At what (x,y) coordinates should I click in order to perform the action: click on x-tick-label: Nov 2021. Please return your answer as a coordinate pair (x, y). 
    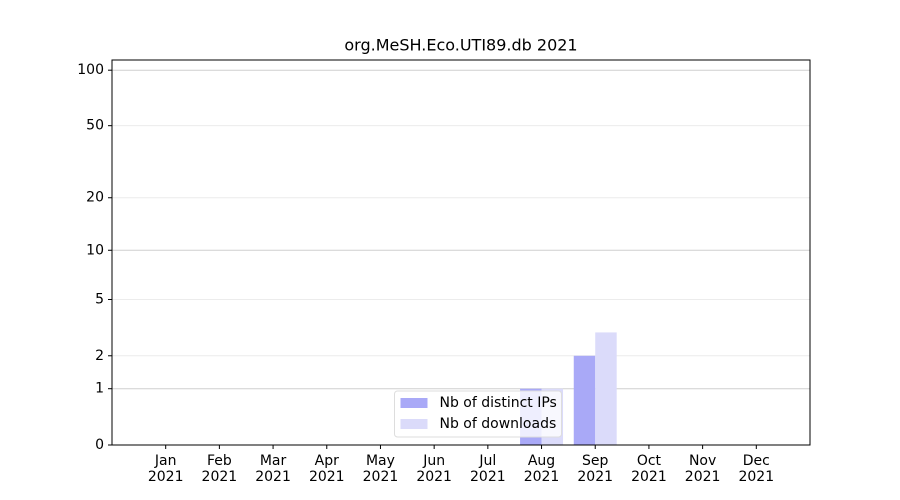
    Looking at the image, I should click on (702, 469).